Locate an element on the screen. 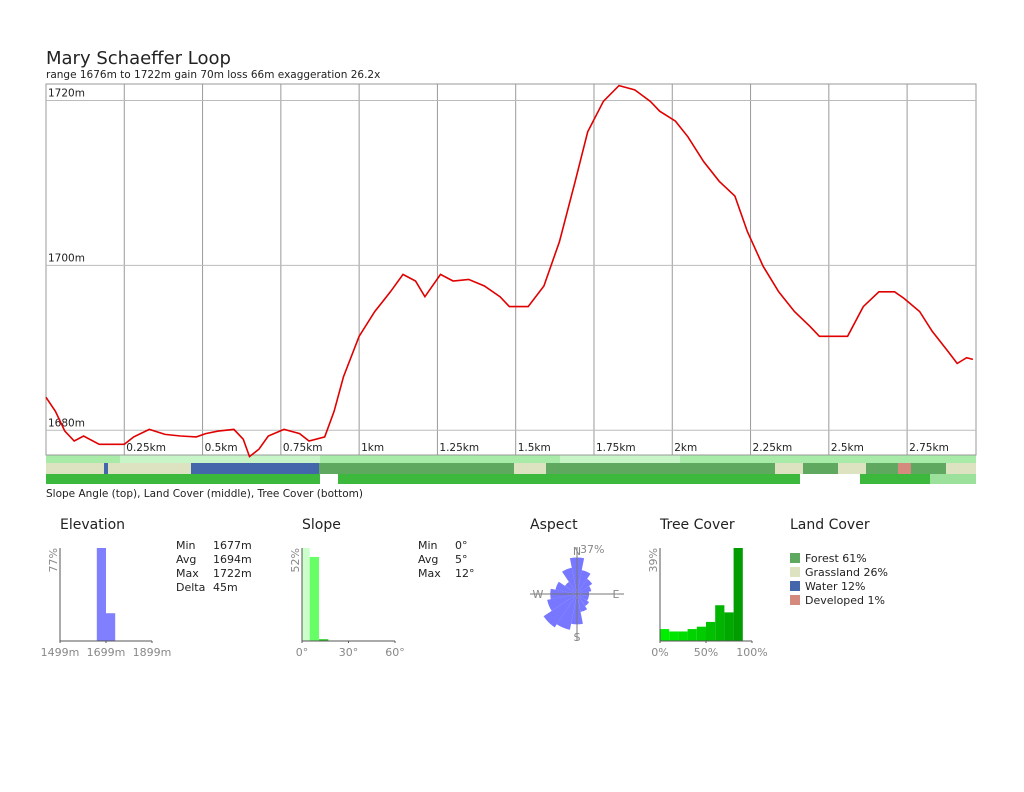 This screenshot has width=1024, height=792. y-tick-label: 39% is located at coordinates (653, 560).